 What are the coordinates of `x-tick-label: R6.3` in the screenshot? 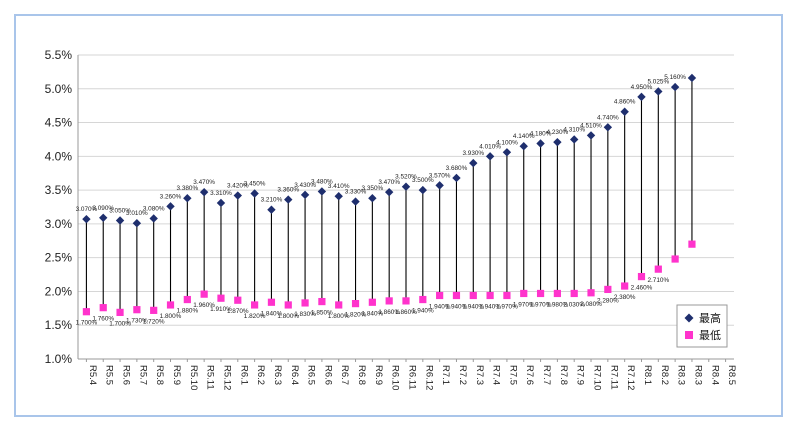 It's located at (277, 375).